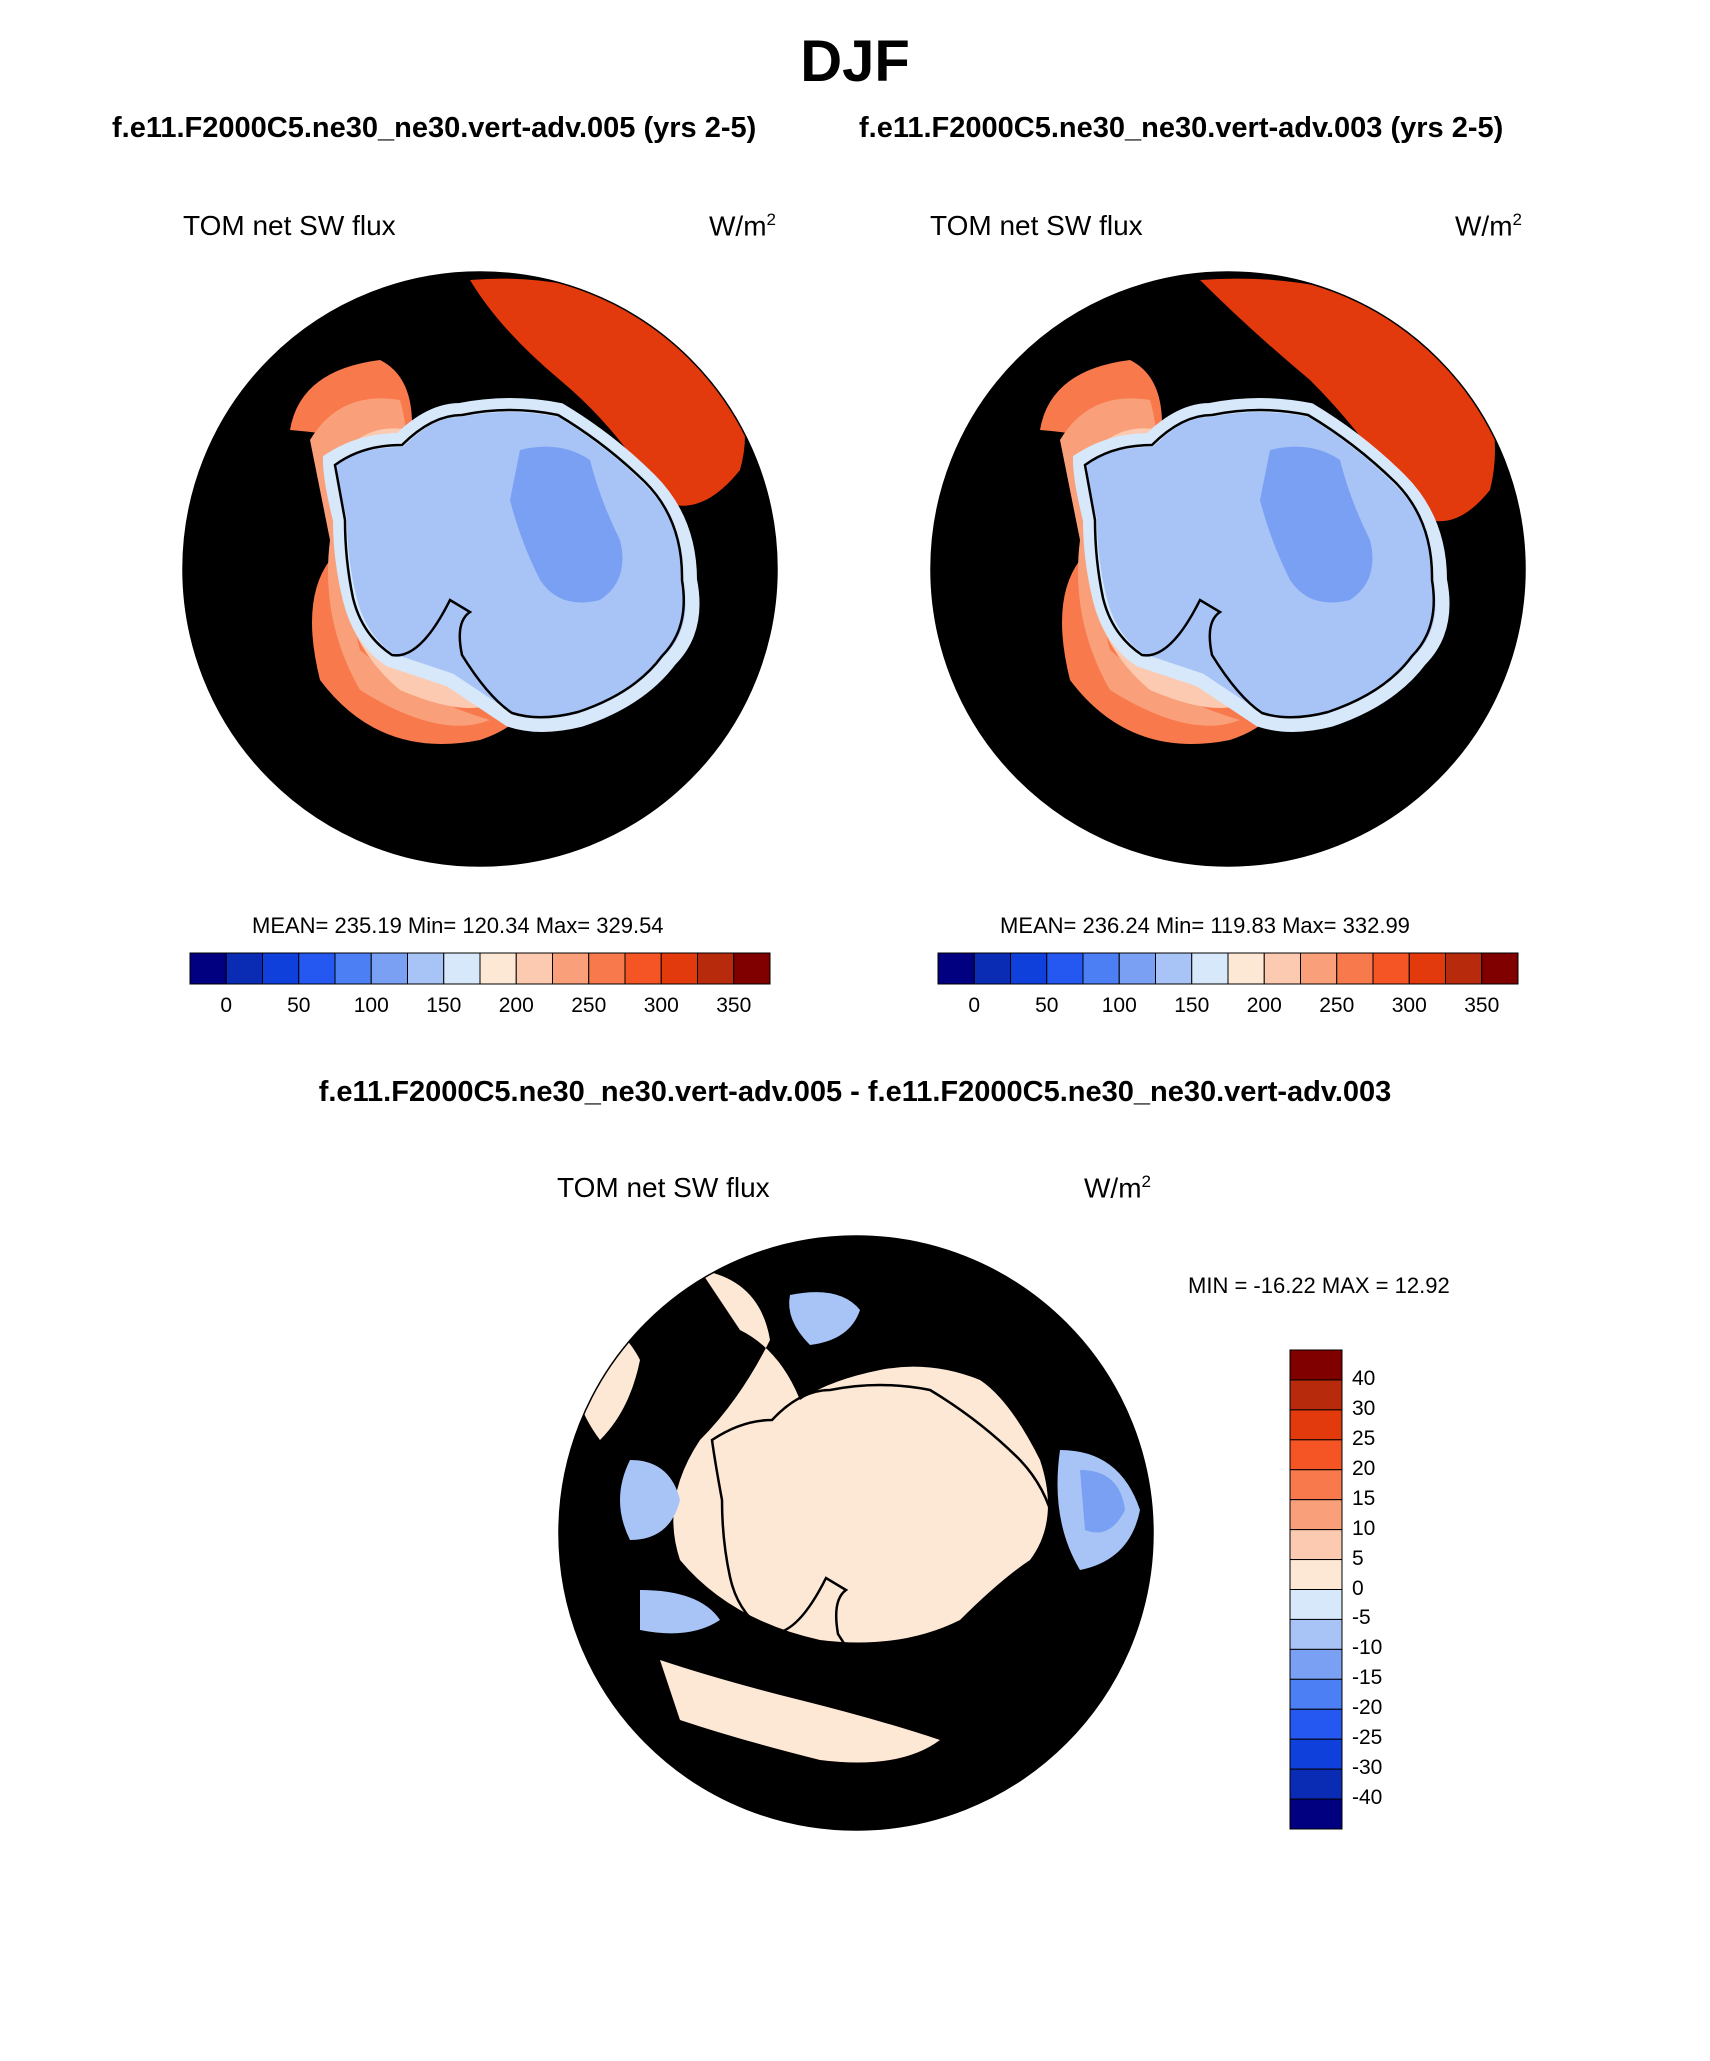 This screenshot has height=2061, width=1710. What do you see at coordinates (1367, 1738) in the screenshot?
I see `diff-colorbar-tick-label: -25` at bounding box center [1367, 1738].